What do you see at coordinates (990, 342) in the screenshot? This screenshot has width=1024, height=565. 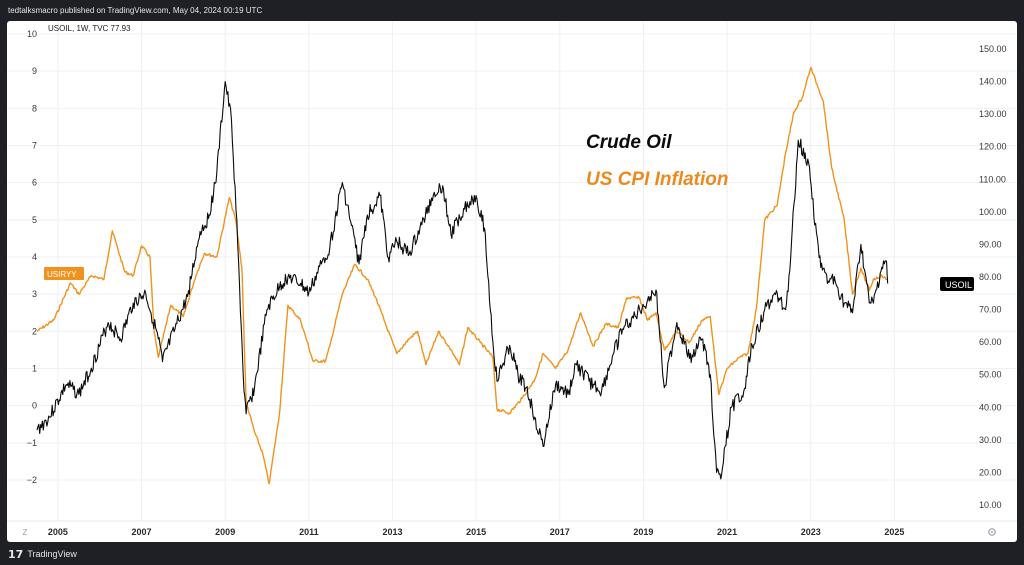 I see `right-tick-label: 60.00` at bounding box center [990, 342].